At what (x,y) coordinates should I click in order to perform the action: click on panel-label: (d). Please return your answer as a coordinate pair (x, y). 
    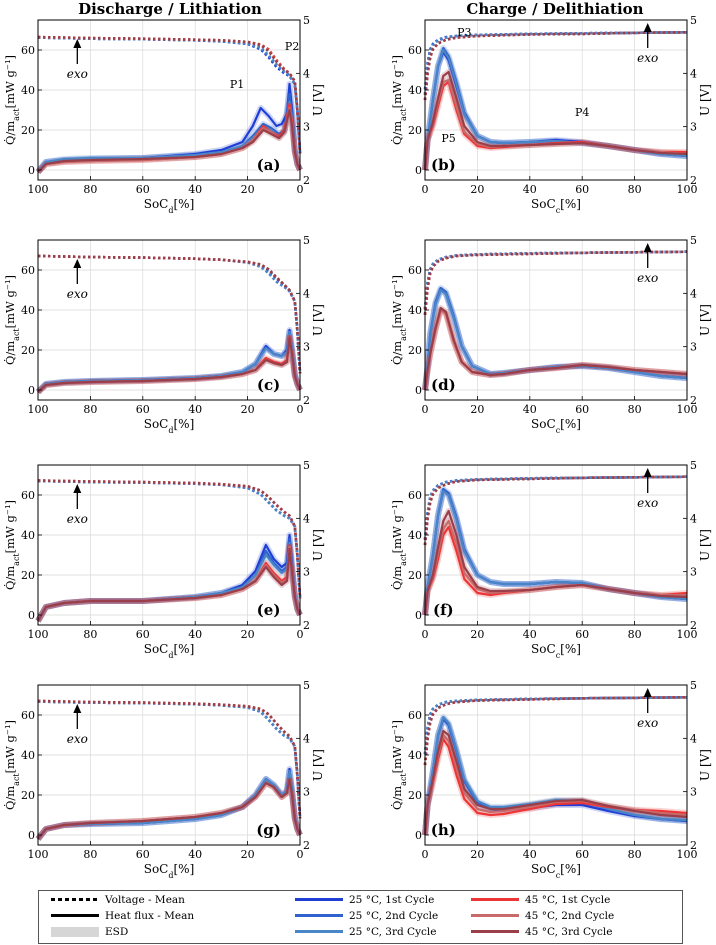
    Looking at the image, I should click on (443, 385).